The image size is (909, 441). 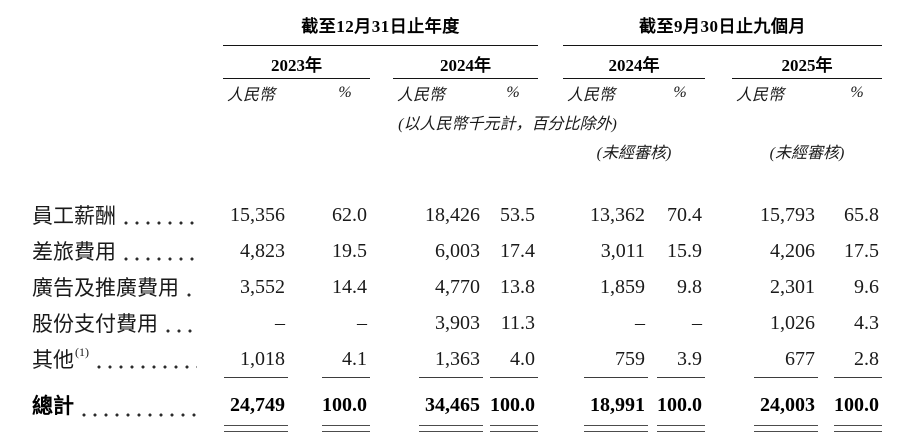 I want to click on value-cell: 2,301, so click(x=792, y=286).